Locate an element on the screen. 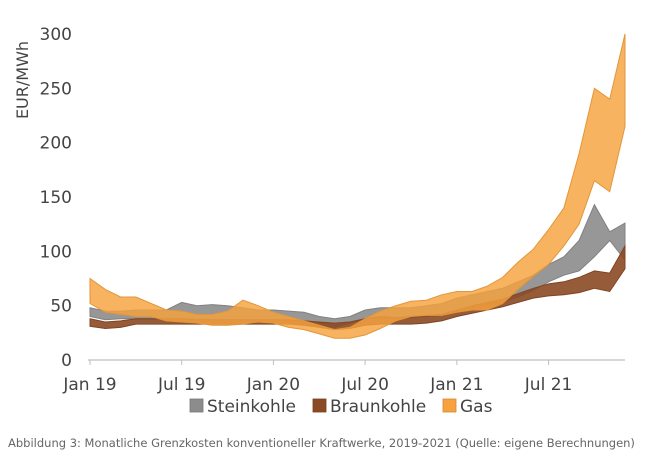 The height and width of the screenshot is (469, 666). legend-label-braunkohle: Braunkohle is located at coordinates (378, 407).